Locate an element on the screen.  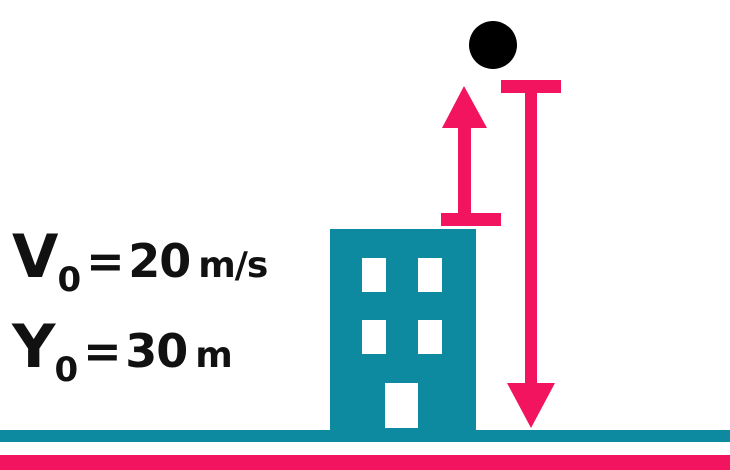
building-door is located at coordinates (401, 405).